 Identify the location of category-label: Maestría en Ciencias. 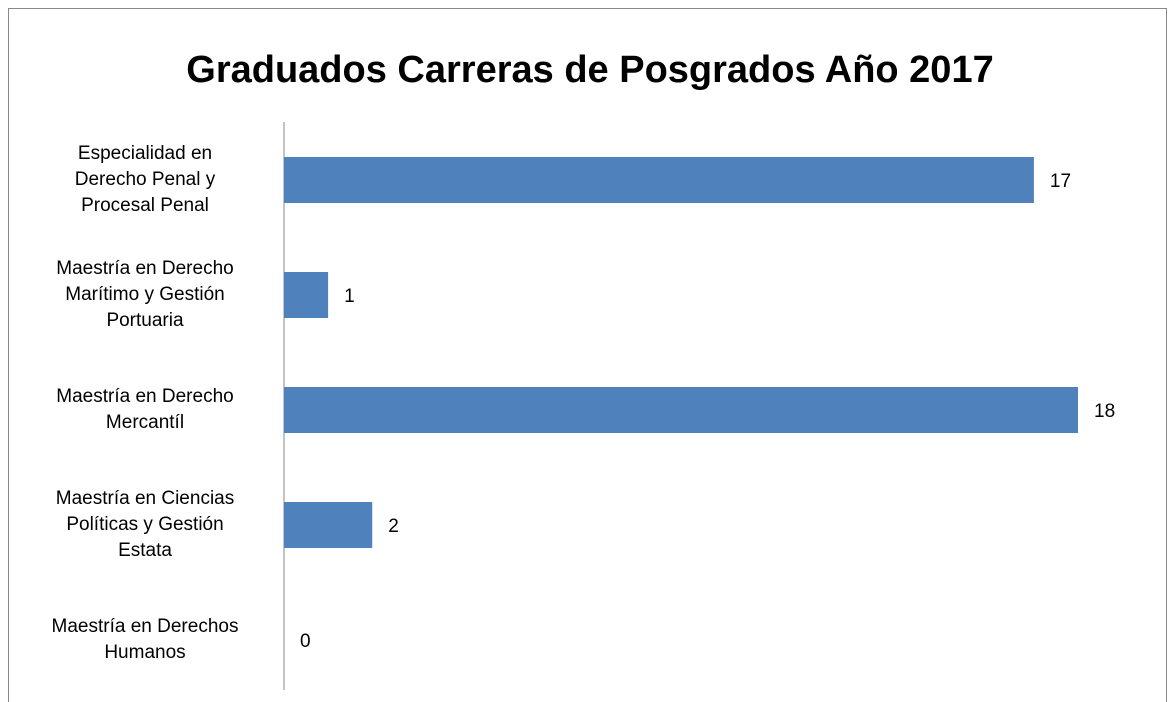
(145, 498).